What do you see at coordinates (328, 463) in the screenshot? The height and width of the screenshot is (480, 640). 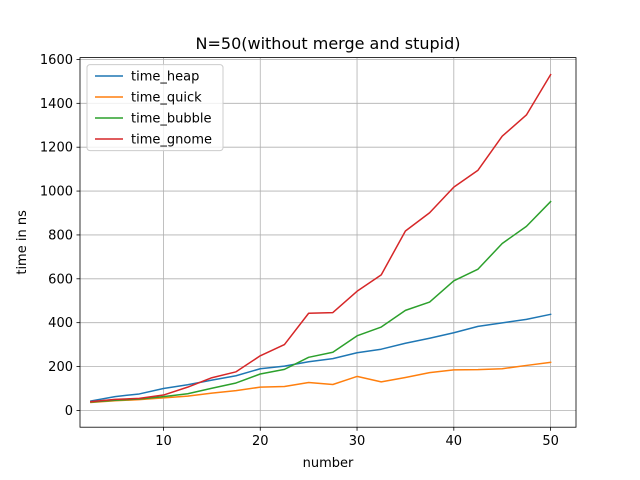 I see `x-axis-label: number` at bounding box center [328, 463].